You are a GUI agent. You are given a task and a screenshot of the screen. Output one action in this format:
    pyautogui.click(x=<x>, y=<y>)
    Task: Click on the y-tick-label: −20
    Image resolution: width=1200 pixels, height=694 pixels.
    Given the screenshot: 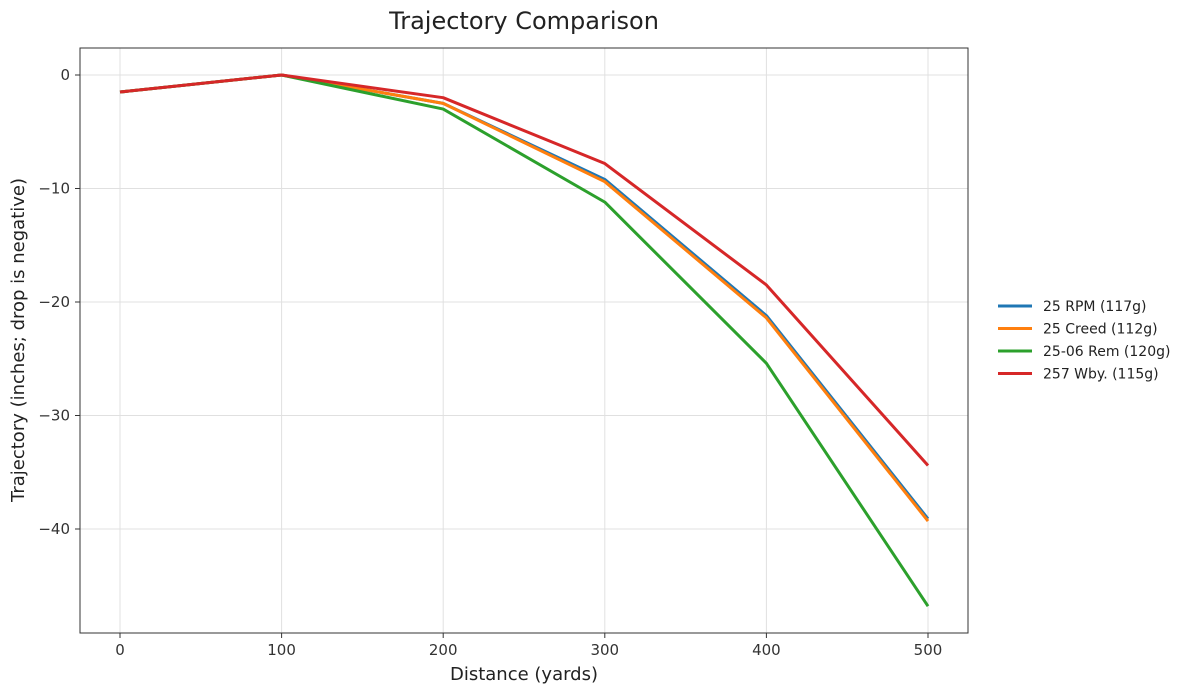 What is the action you would take?
    pyautogui.click(x=54, y=302)
    